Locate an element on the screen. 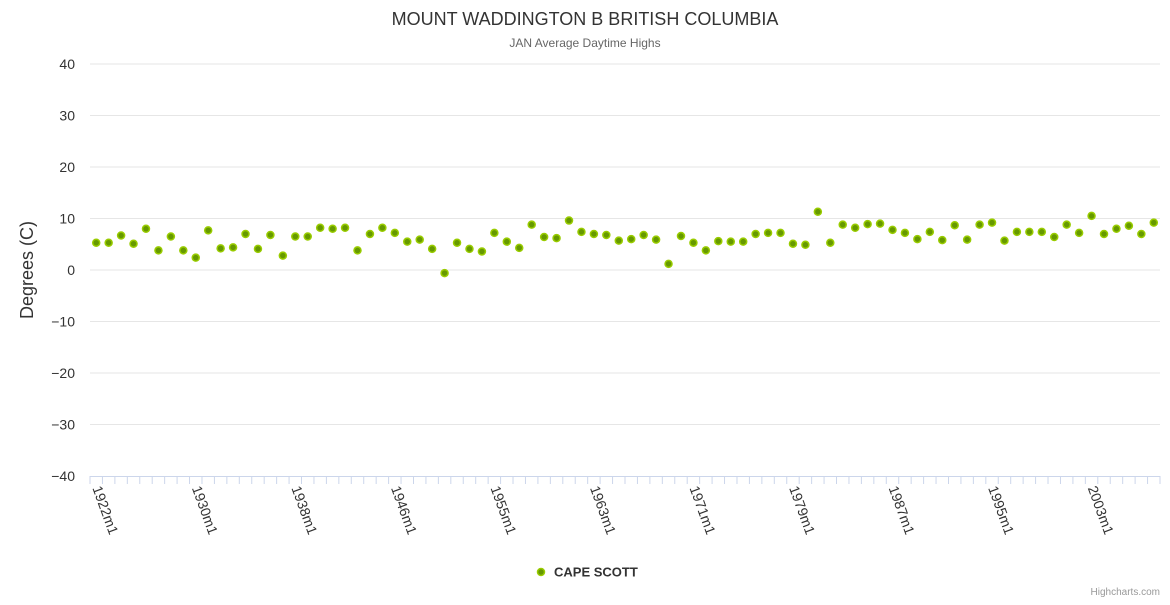  legend-label-cape-scott: CAPE SCOTT is located at coordinates (596, 572).